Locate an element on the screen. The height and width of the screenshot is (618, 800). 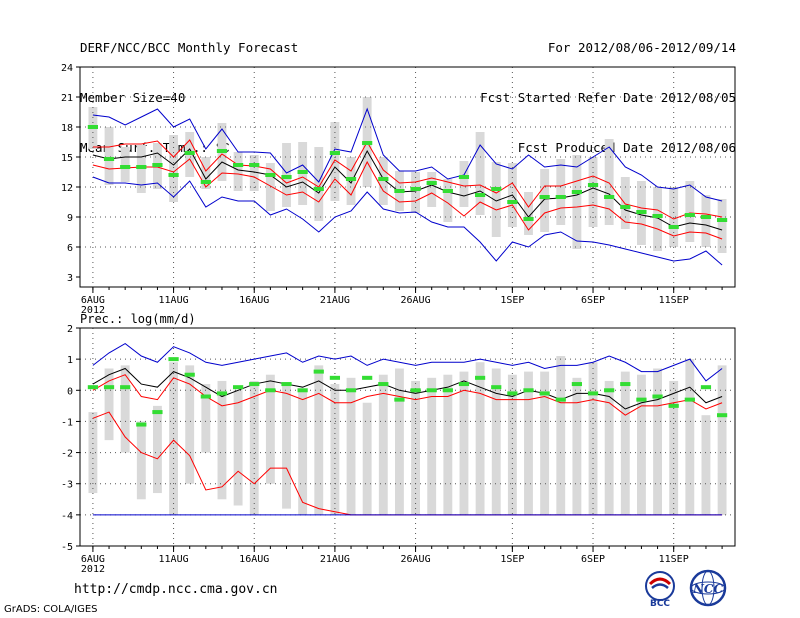
produced-date: Fcst Produced Date 2012/08/06 is located at coordinates (626, 147).